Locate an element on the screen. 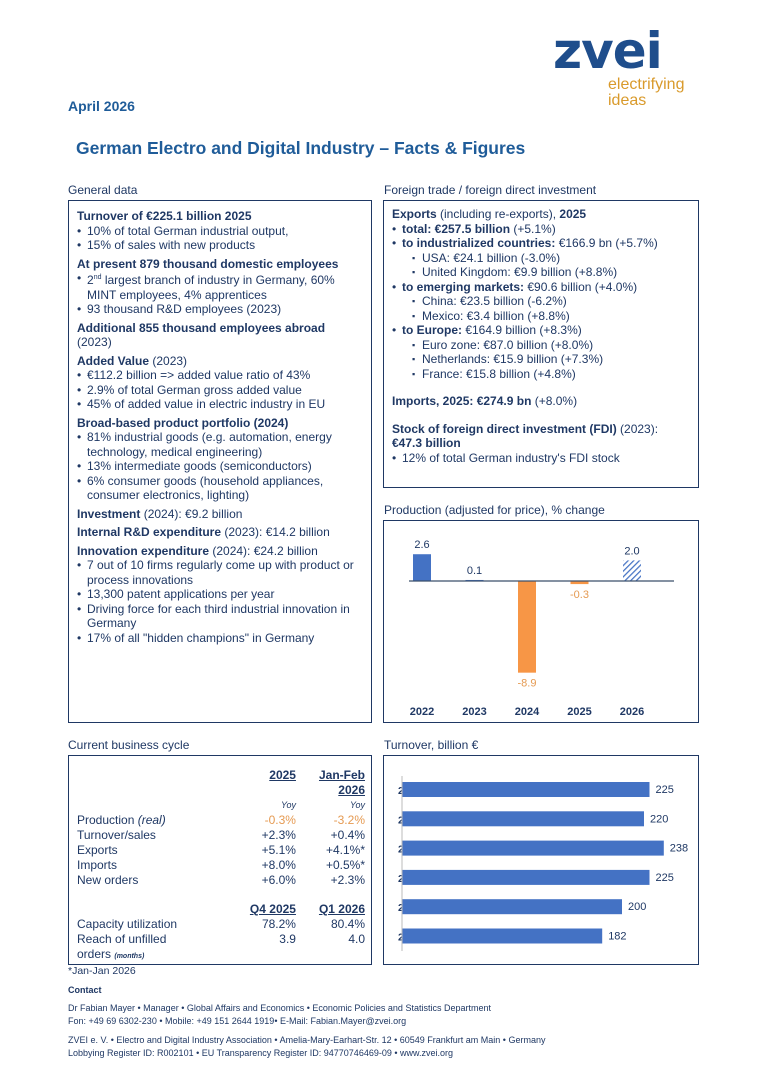 This screenshot has height=1088, width=768. table-row: Imports +8.0% +0.5%* is located at coordinates (221, 865).